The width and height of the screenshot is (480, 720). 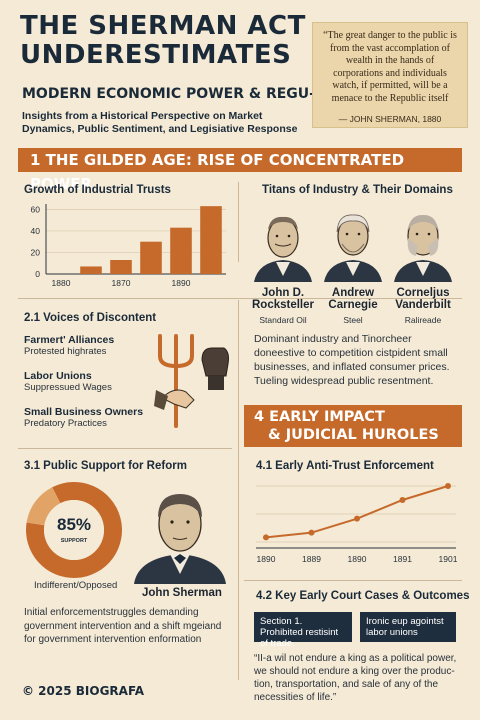 I want to click on titan-name-2: Andrew Carnegie, so click(x=353, y=299).